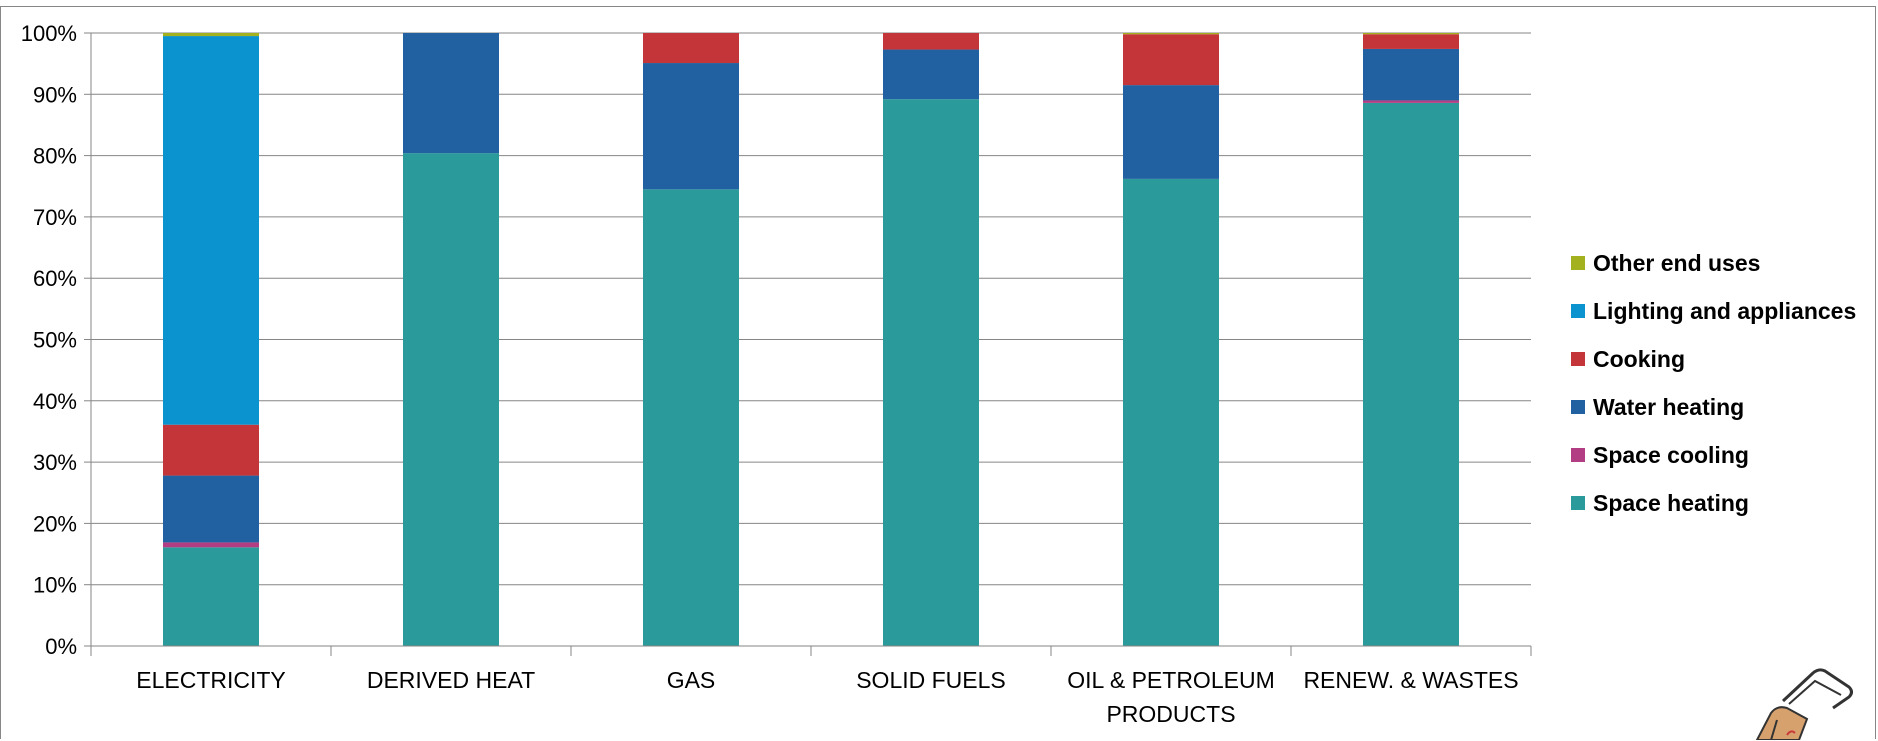 This screenshot has height=741, width=1878. What do you see at coordinates (1671, 503) in the screenshot?
I see `legend-label: Space heating` at bounding box center [1671, 503].